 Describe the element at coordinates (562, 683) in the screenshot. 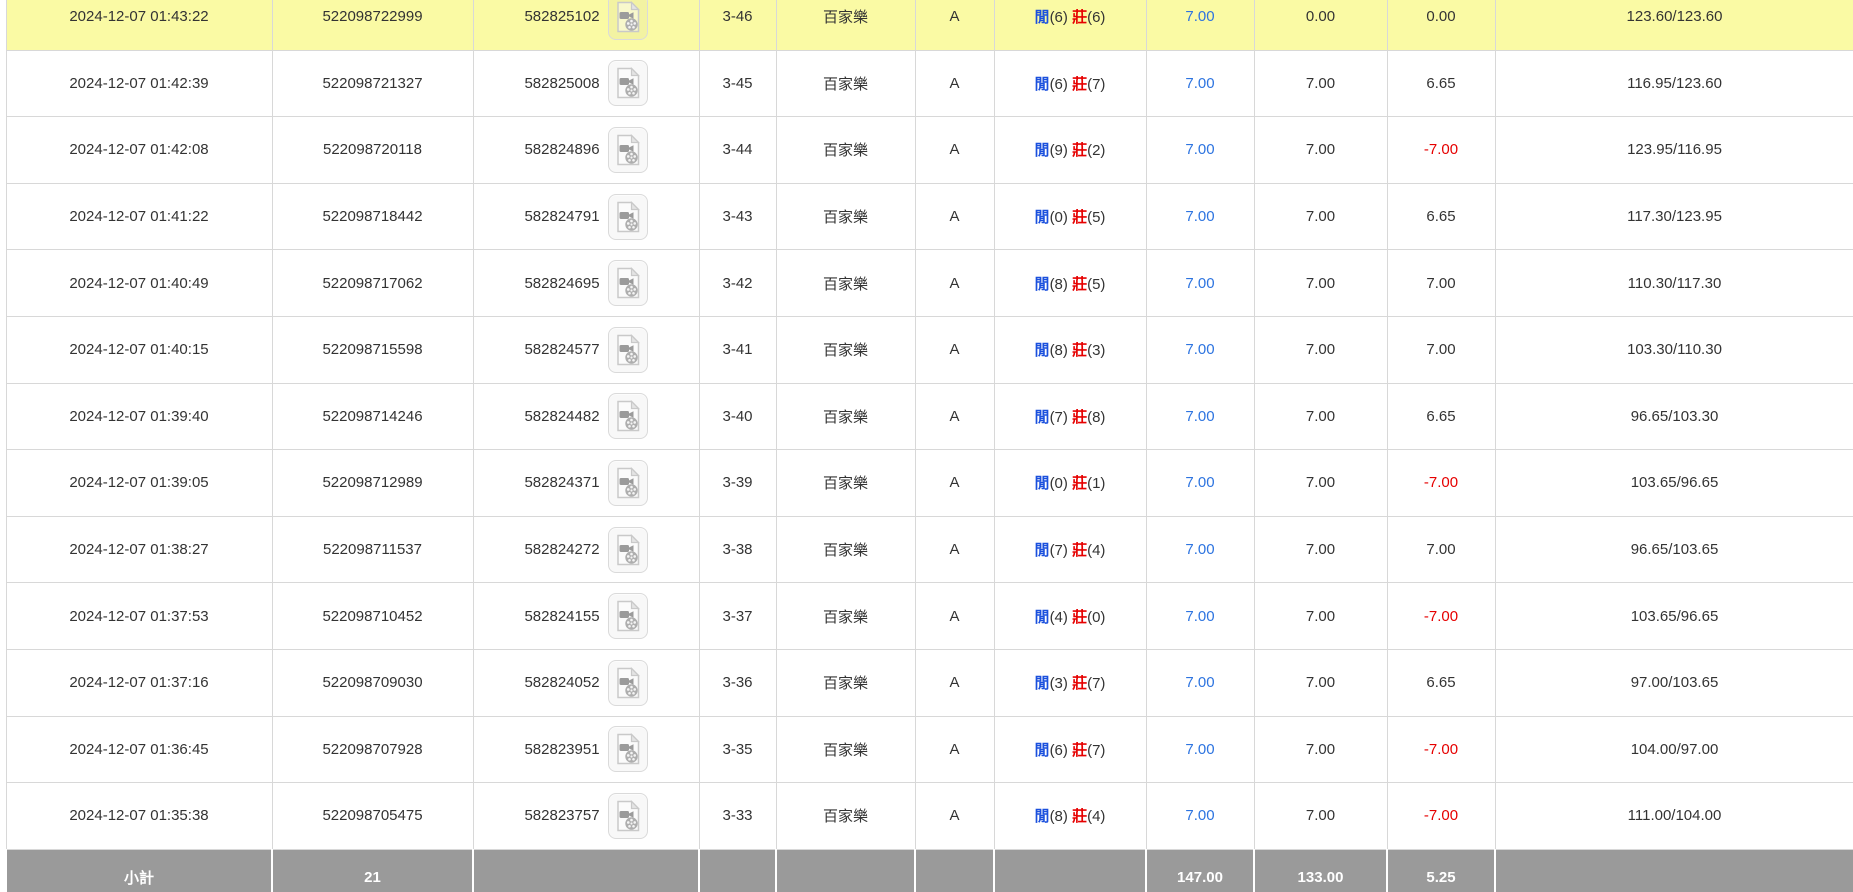

I see `round-id: 582824052` at that location.